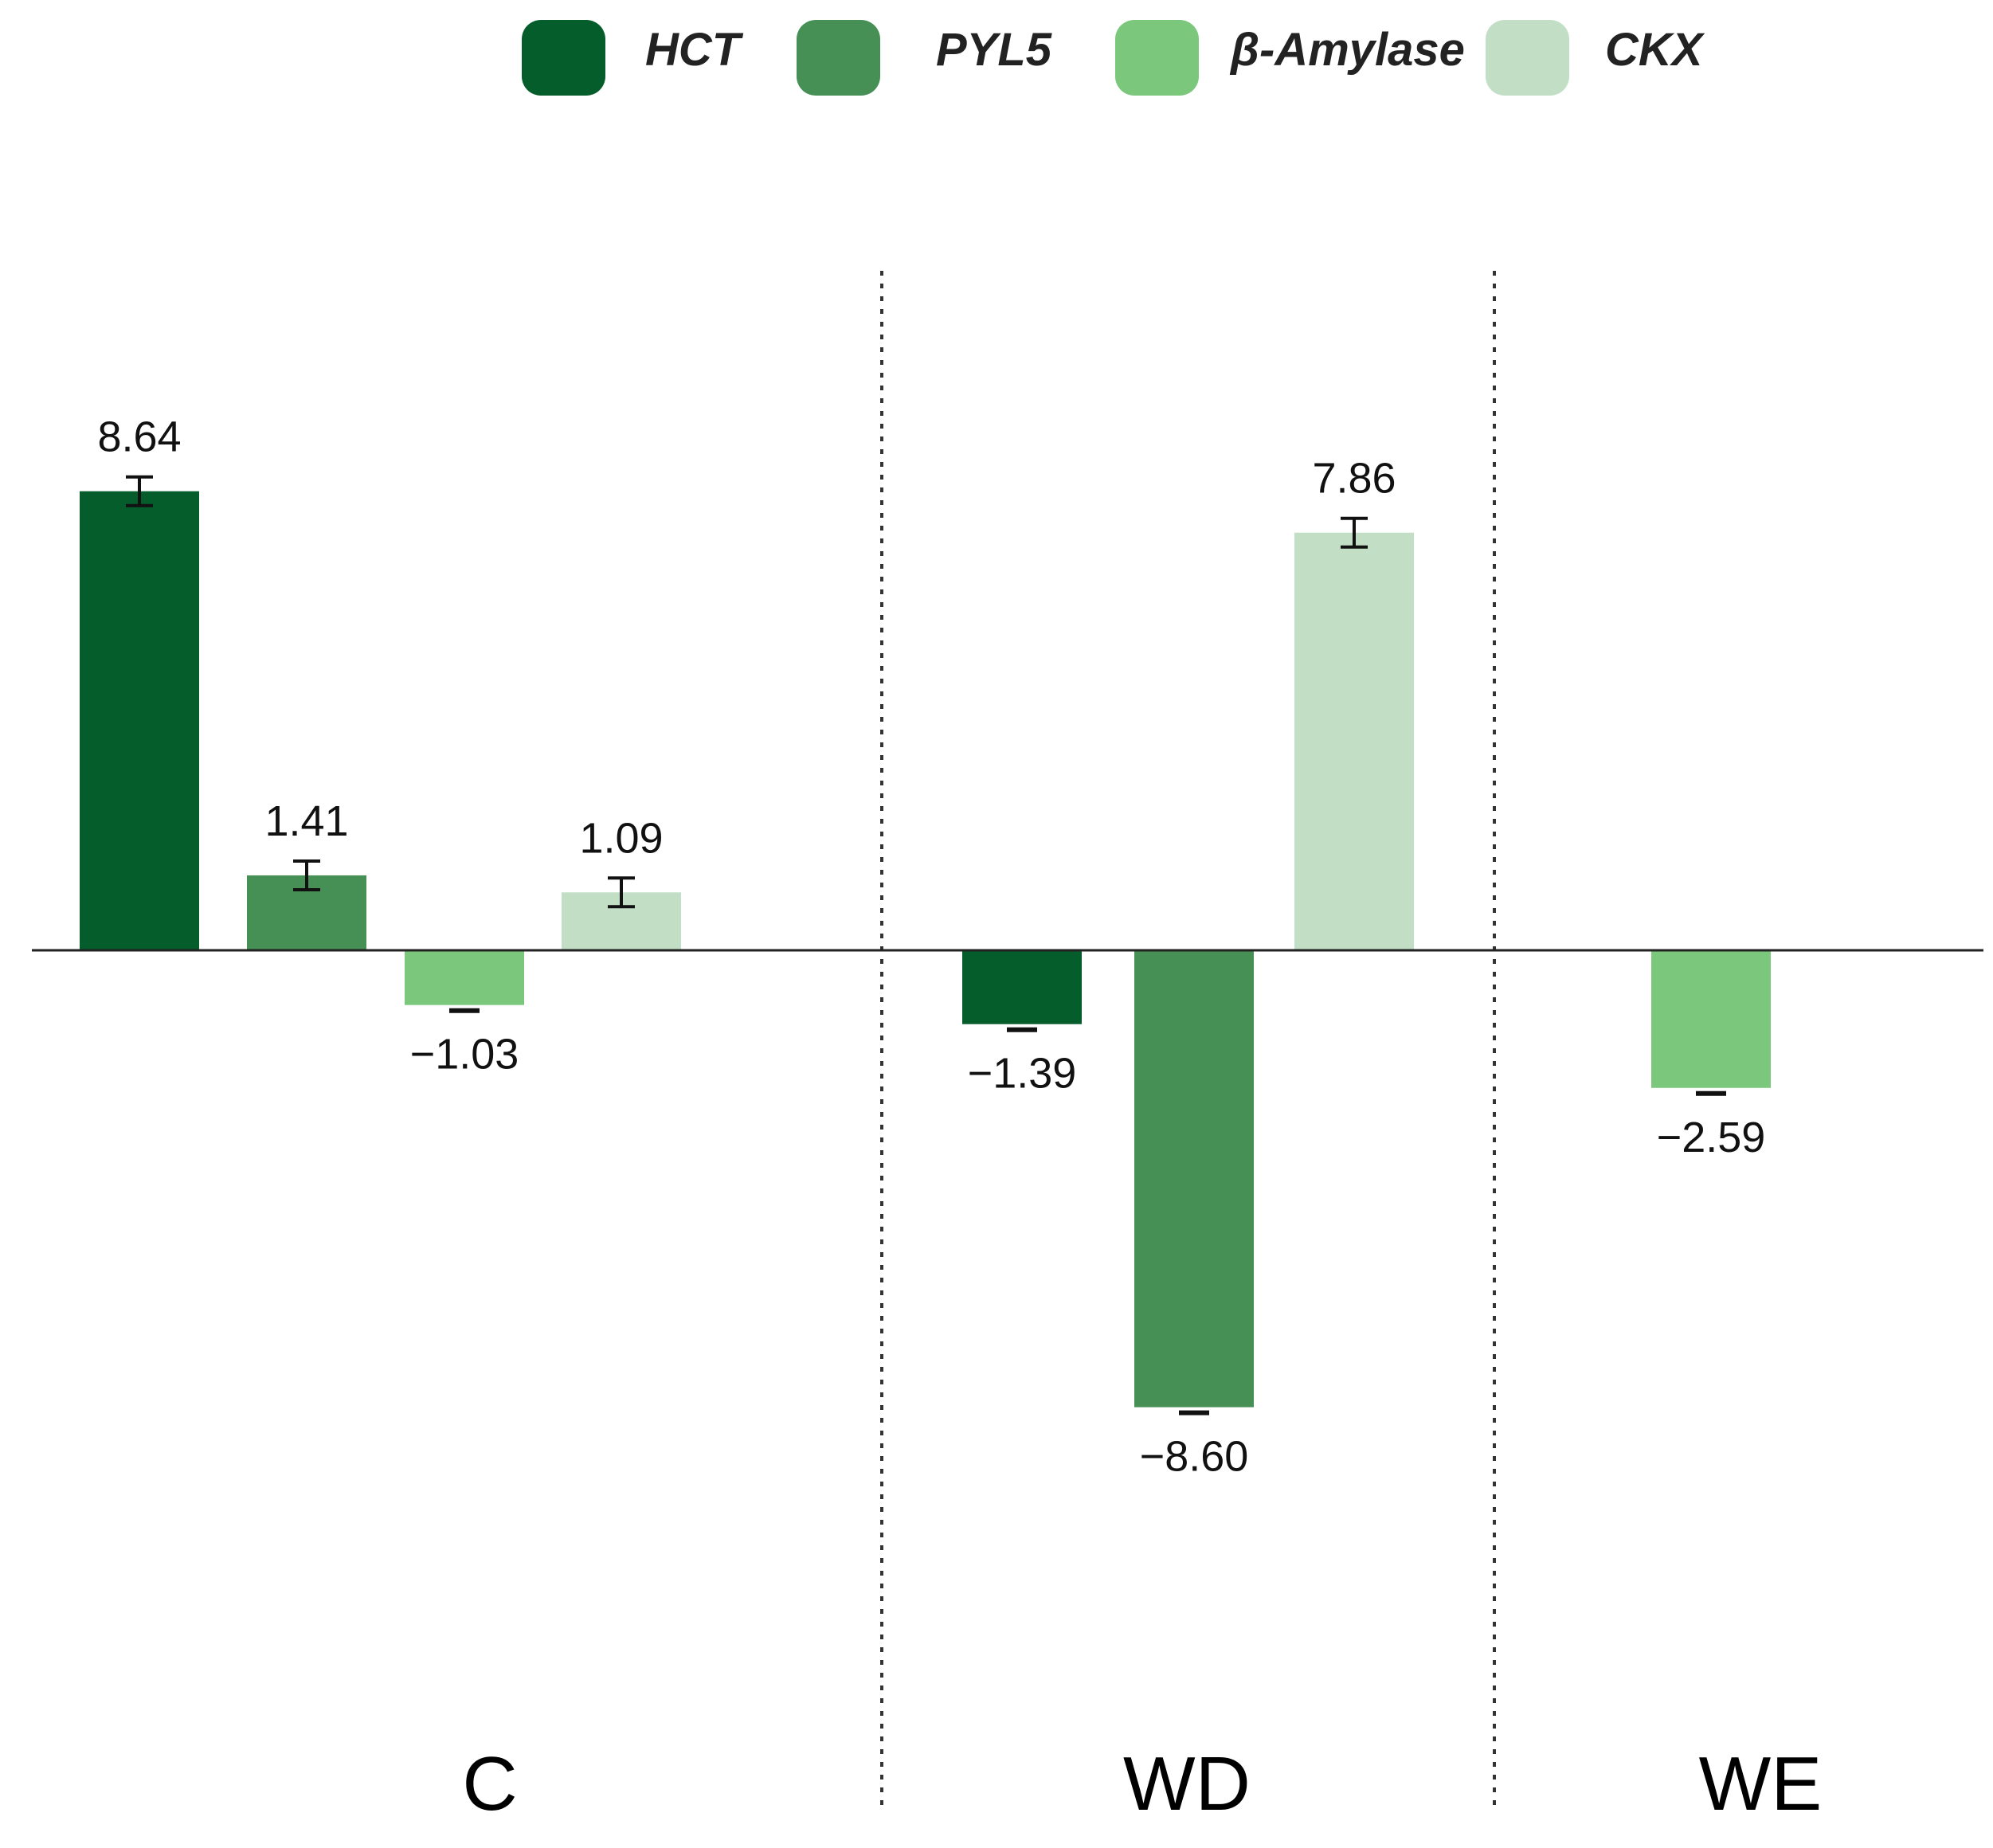 This screenshot has width=1993, height=1848. What do you see at coordinates (464, 977) in the screenshot?
I see `bar-amylase-c` at bounding box center [464, 977].